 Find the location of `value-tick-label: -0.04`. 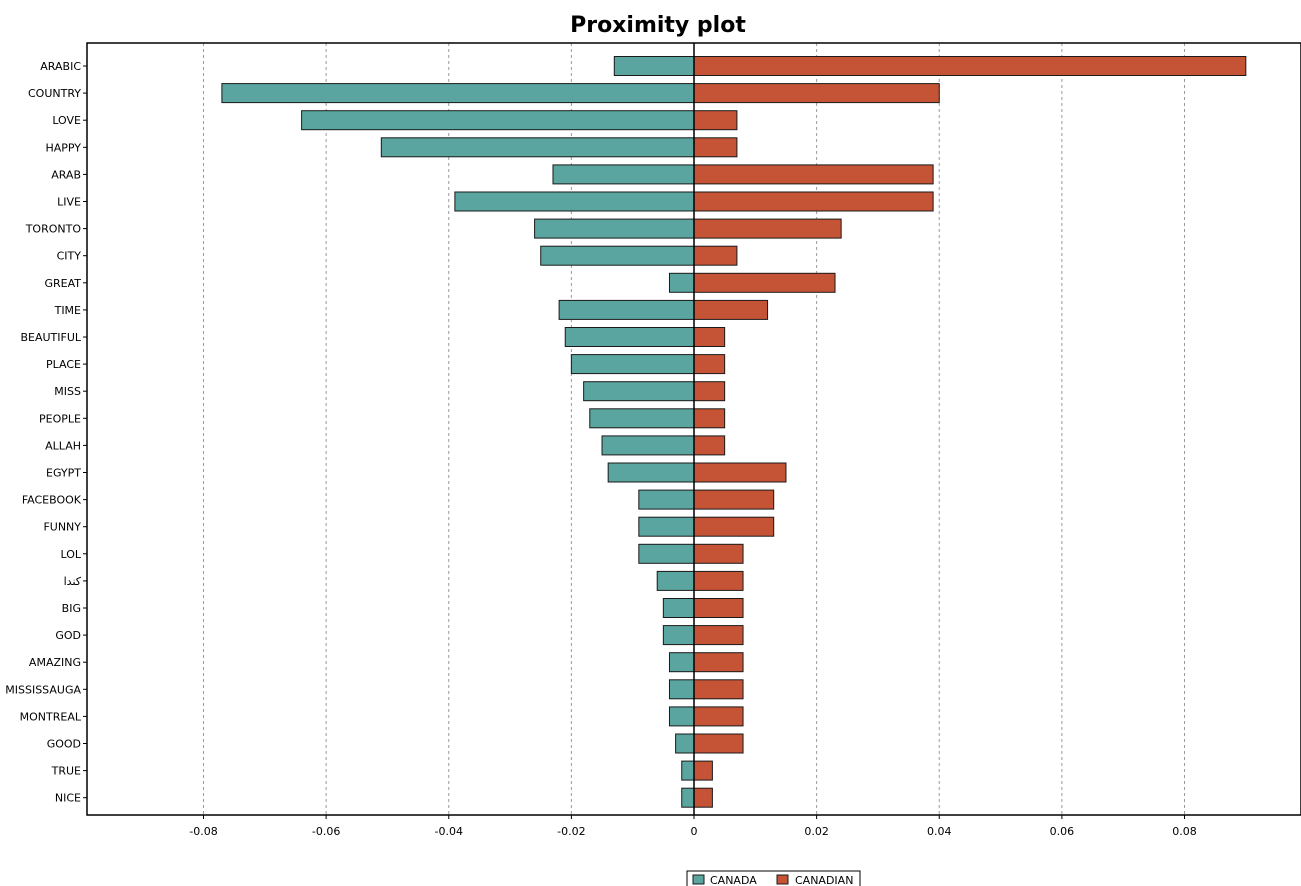

value-tick-label: -0.04 is located at coordinates (449, 831).